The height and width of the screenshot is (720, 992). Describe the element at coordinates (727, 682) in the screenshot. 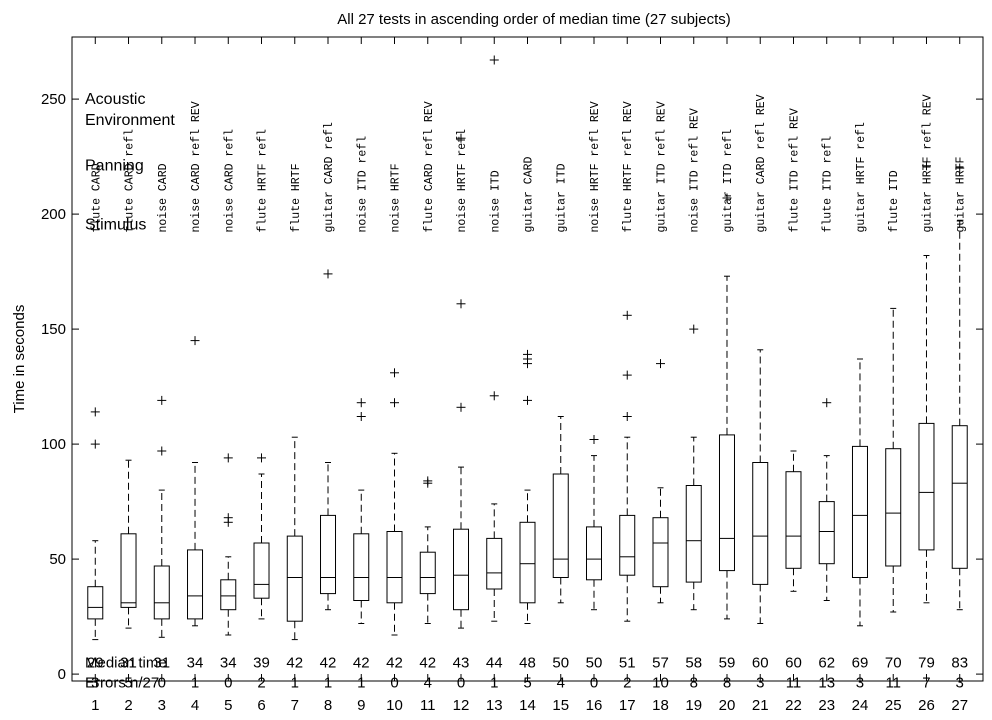

I see `errors-value: 8` at that location.